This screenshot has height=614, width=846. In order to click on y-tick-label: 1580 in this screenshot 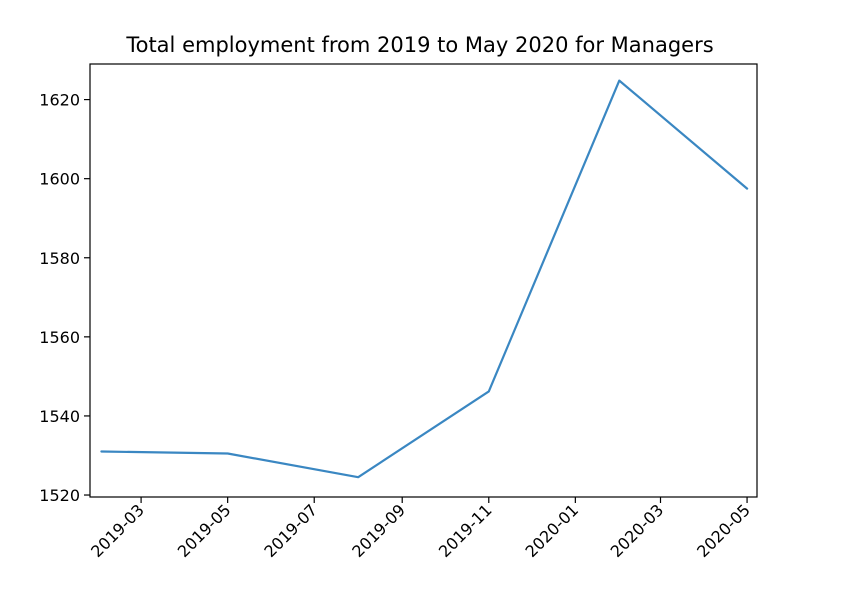, I will do `click(59, 258)`.